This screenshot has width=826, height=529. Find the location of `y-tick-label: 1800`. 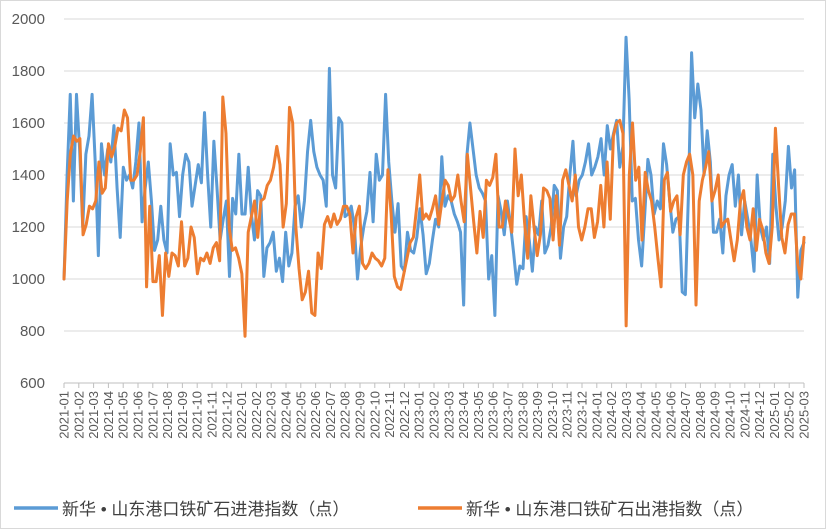

y-tick-label: 1800 is located at coordinates (28, 71).